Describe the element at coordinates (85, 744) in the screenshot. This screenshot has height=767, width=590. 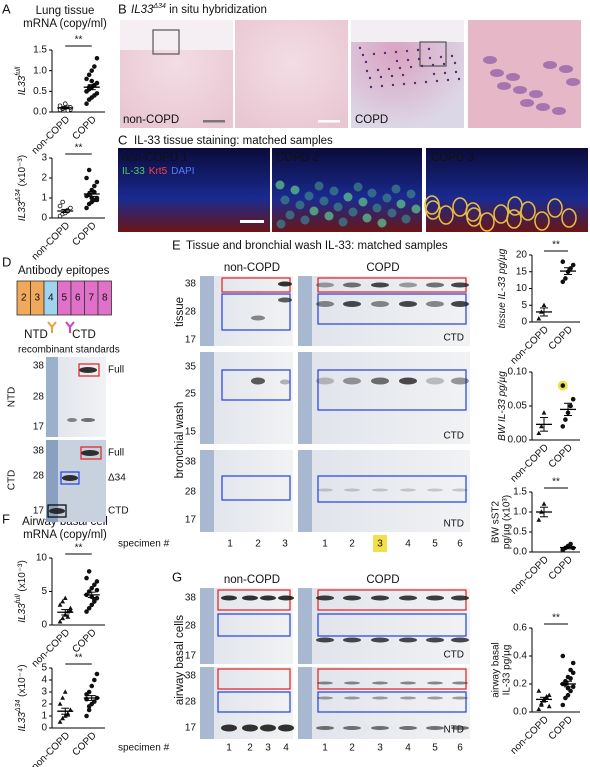
I see `x-tick-label: COPD` at that location.